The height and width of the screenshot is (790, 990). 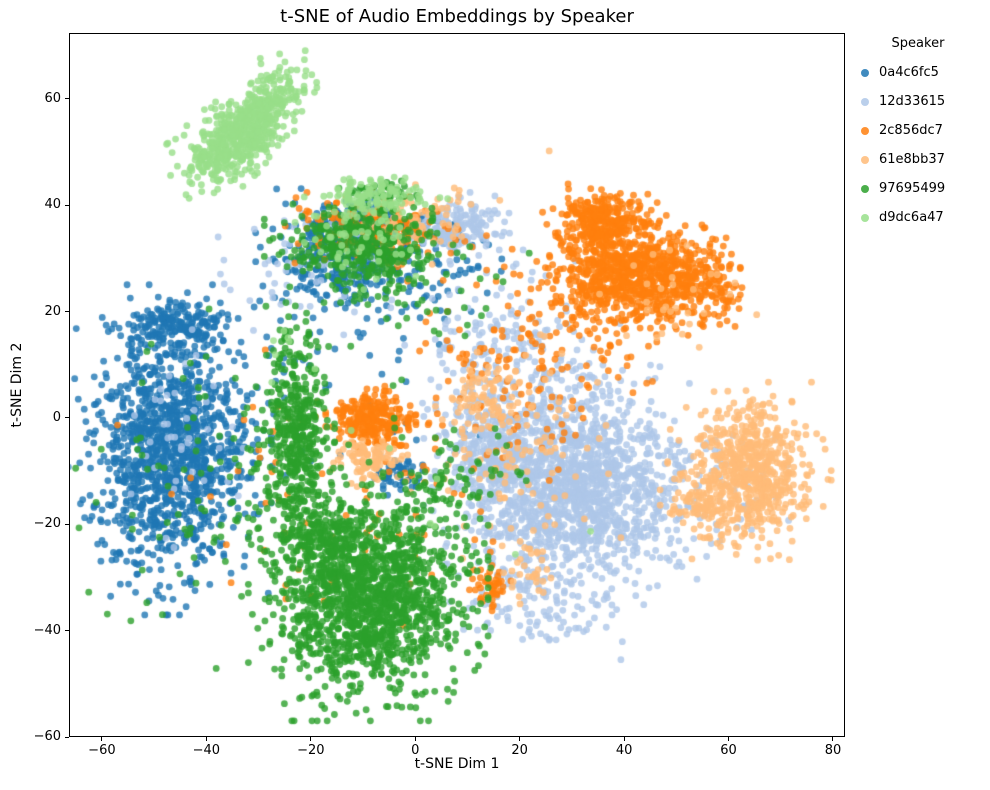 What do you see at coordinates (56, 417) in the screenshot?
I see `y-tick-label: 0` at bounding box center [56, 417].